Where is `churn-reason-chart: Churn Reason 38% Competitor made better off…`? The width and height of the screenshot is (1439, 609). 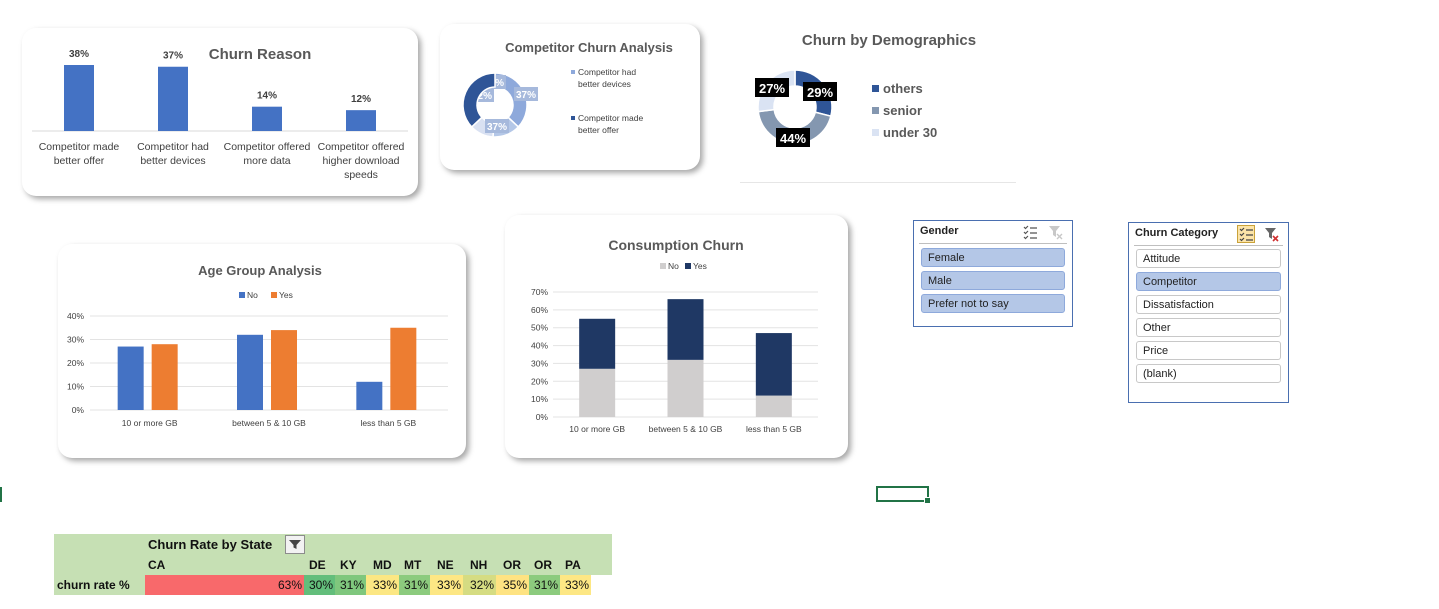 churn-reason-chart: Churn Reason 38% Competitor made better off… is located at coordinates (220, 112).